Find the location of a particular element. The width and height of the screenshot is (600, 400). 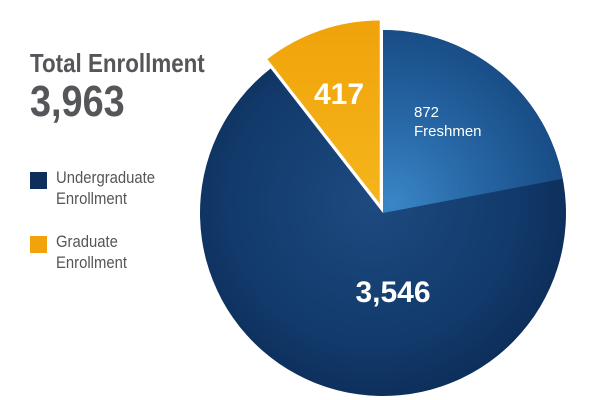

slice-label-freshmen-value: 872 is located at coordinates (426, 112).